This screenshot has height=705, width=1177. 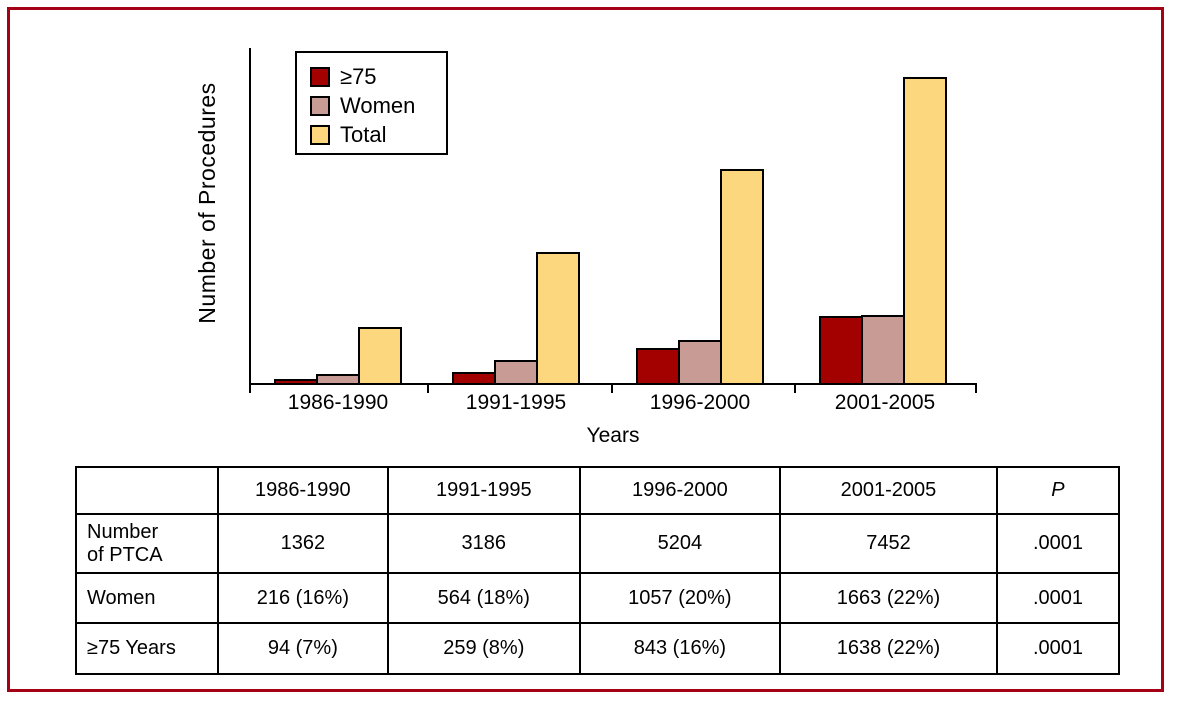 I want to click on x-tick-label-2001-2005: 2001-2005, so click(x=885, y=402).